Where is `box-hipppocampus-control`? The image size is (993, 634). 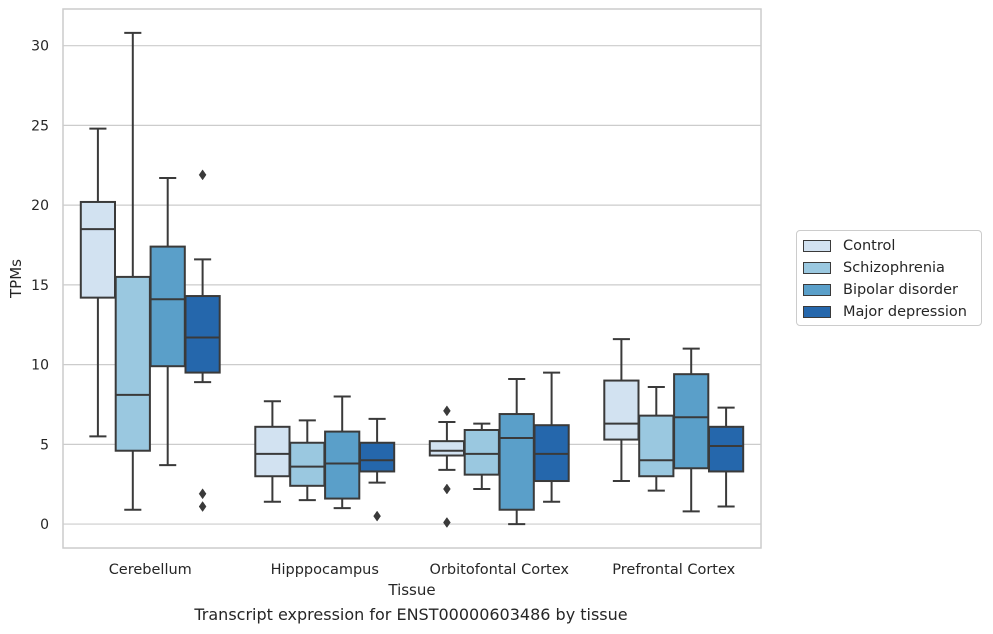
box-hipppocampus-control is located at coordinates (272, 451).